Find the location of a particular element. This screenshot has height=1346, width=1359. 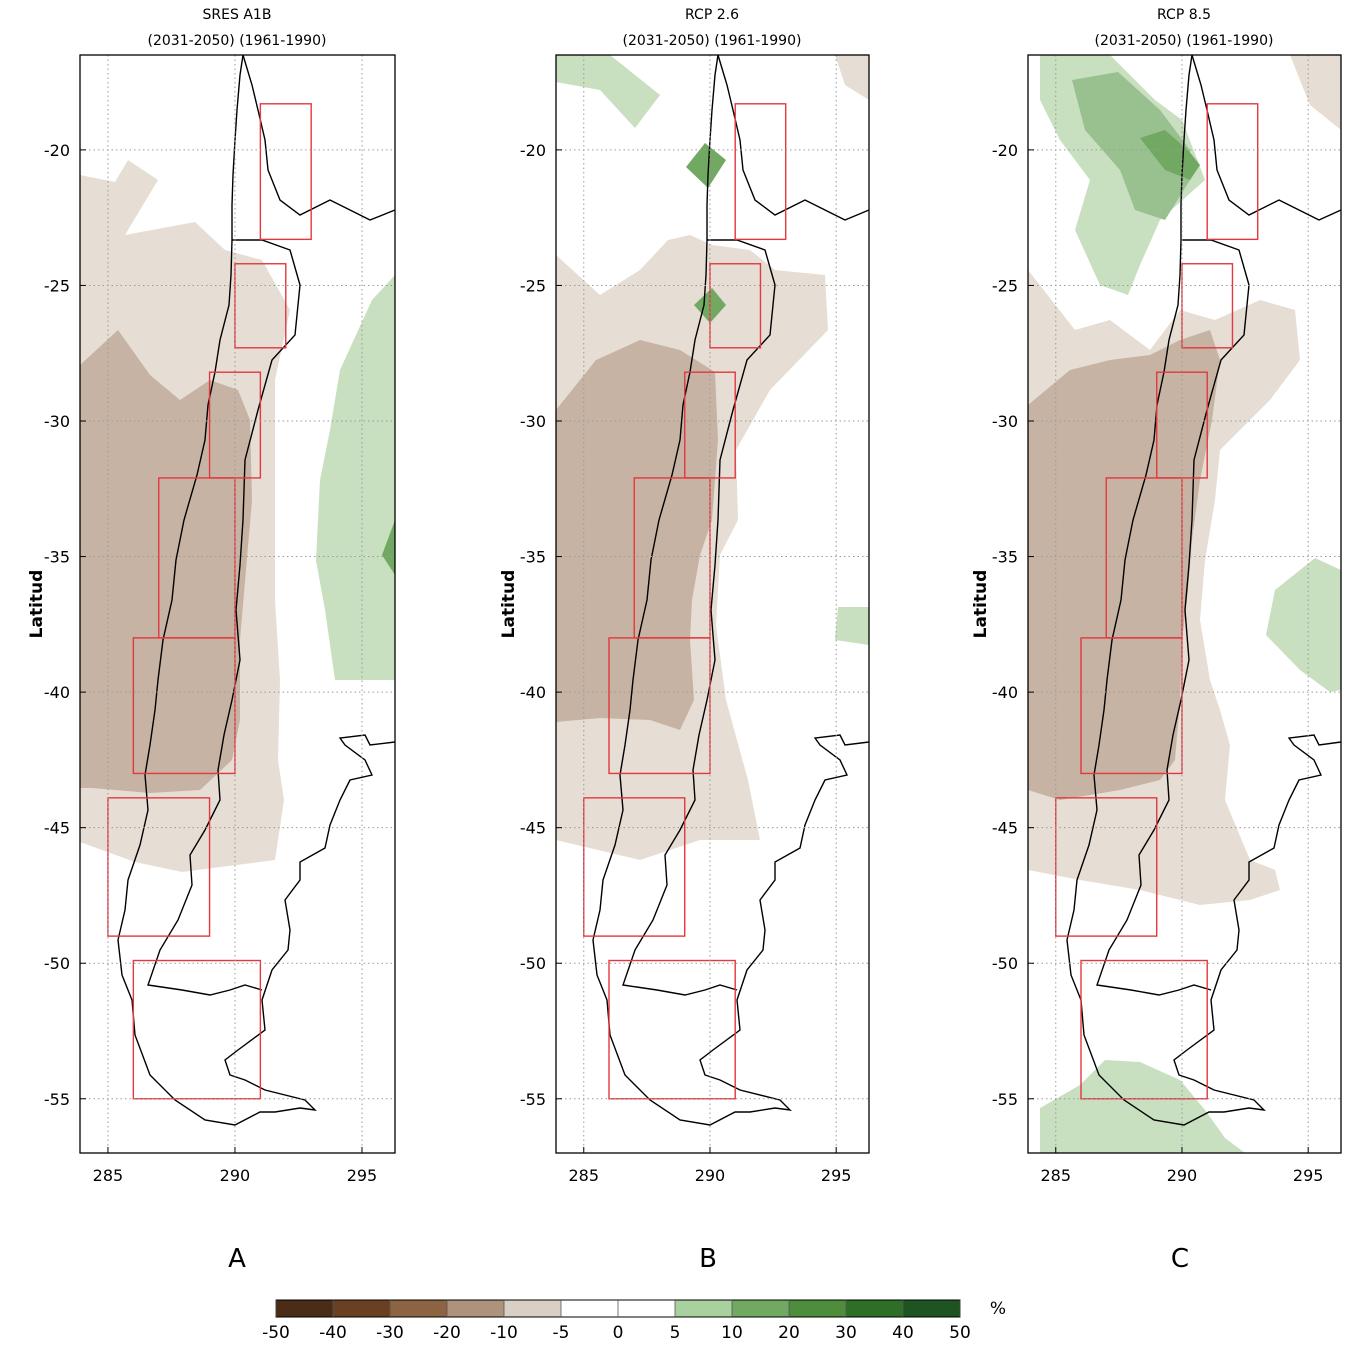

colorbar-tick-label: -20 is located at coordinates (447, 1333).